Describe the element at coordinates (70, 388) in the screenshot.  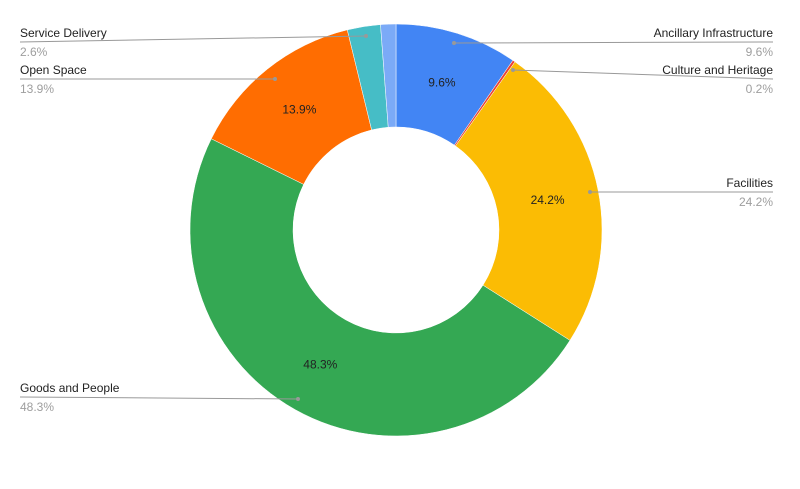
I see `legend-name: Goods and People` at that location.